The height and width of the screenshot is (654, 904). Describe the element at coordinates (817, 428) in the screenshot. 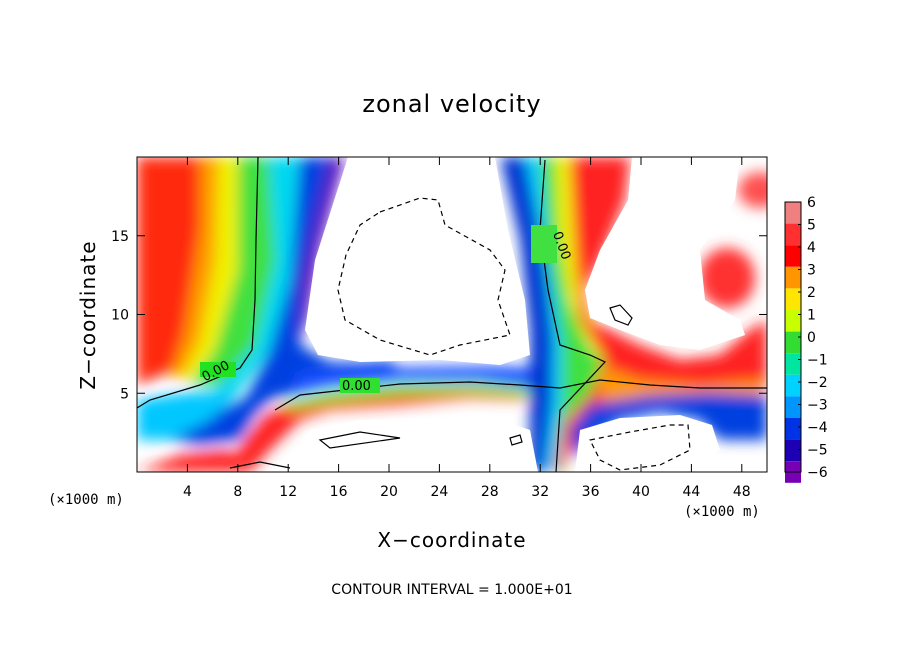

I see `colorbar-tick-label: −4` at that location.